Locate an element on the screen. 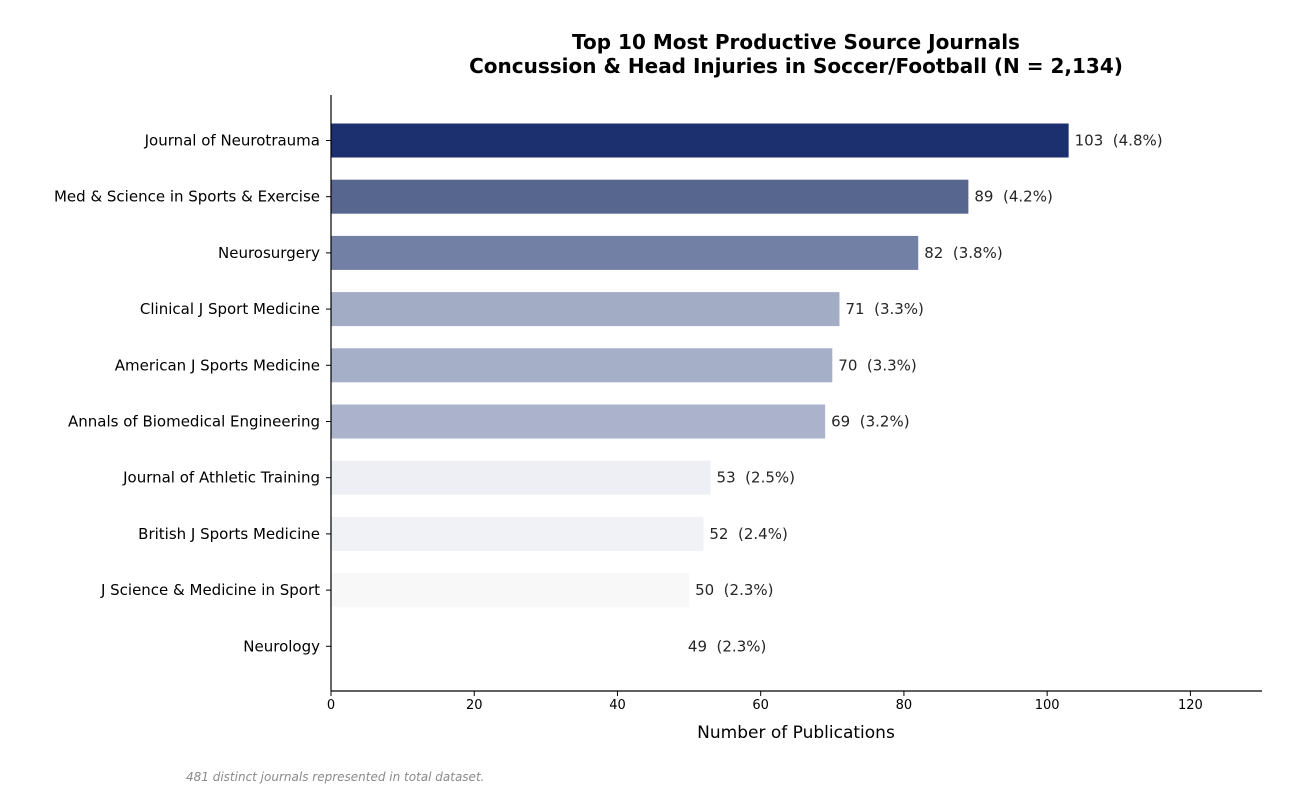  category-label: Med & Science in Sports & Exercise is located at coordinates (187, 197).